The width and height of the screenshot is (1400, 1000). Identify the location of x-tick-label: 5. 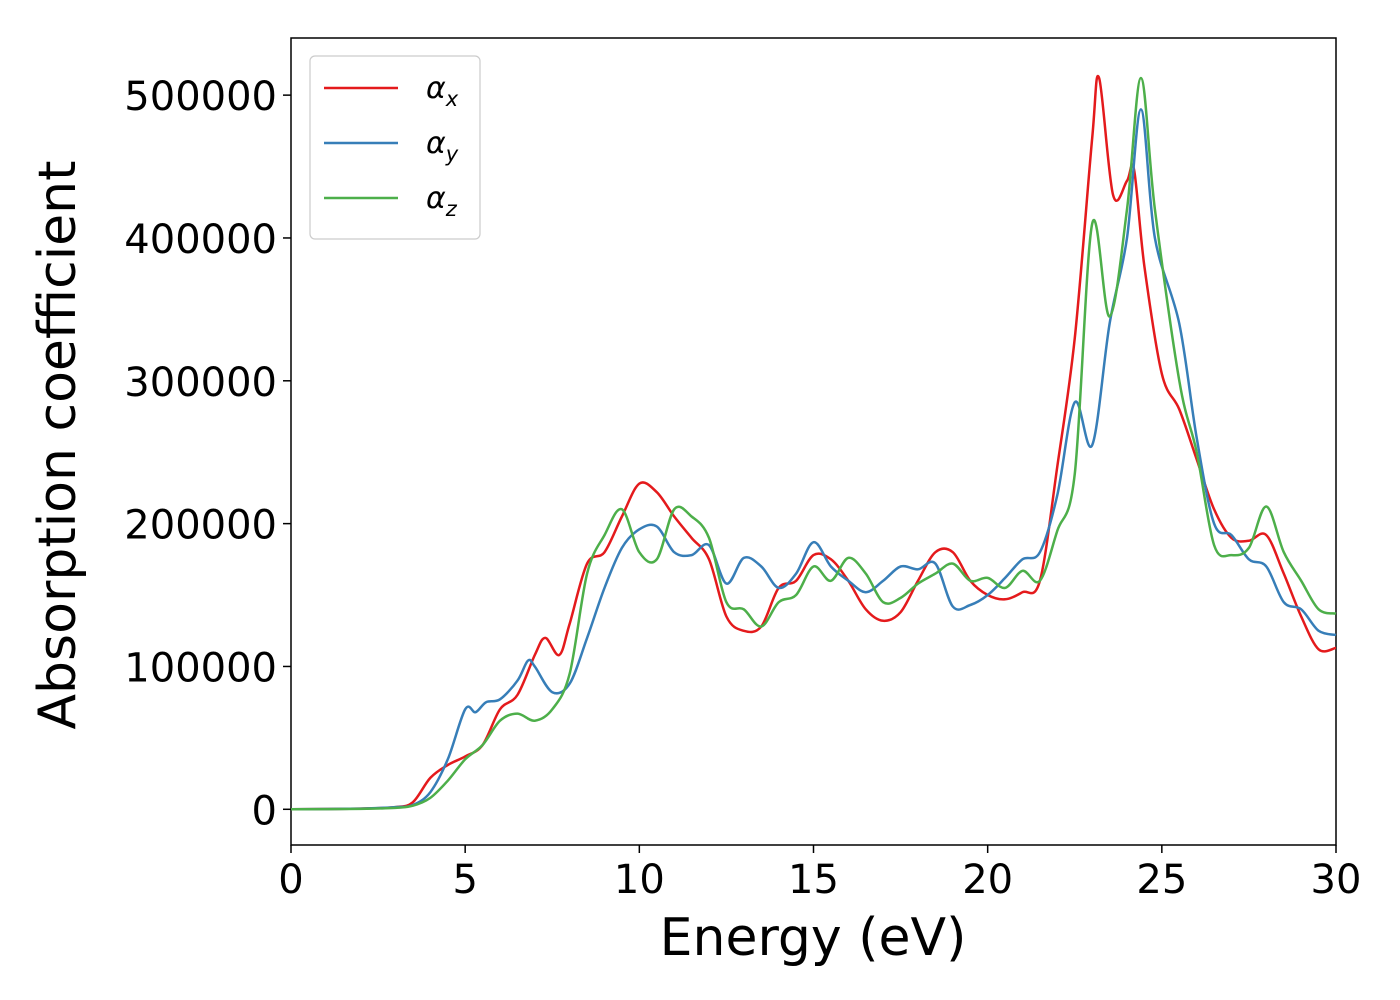
(464, 880).